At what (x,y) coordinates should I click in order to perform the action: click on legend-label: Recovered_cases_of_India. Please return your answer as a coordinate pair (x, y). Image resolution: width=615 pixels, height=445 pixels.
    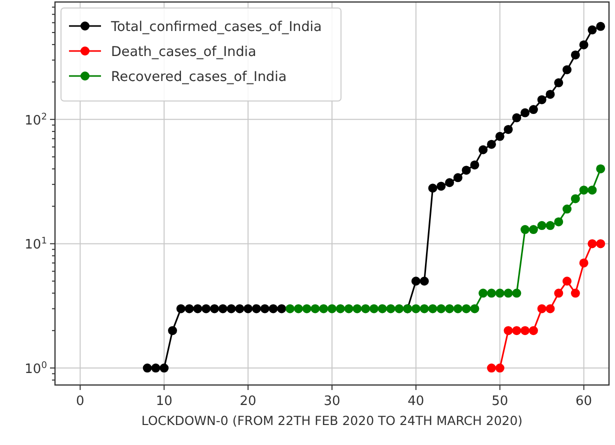
    Looking at the image, I should click on (199, 77).